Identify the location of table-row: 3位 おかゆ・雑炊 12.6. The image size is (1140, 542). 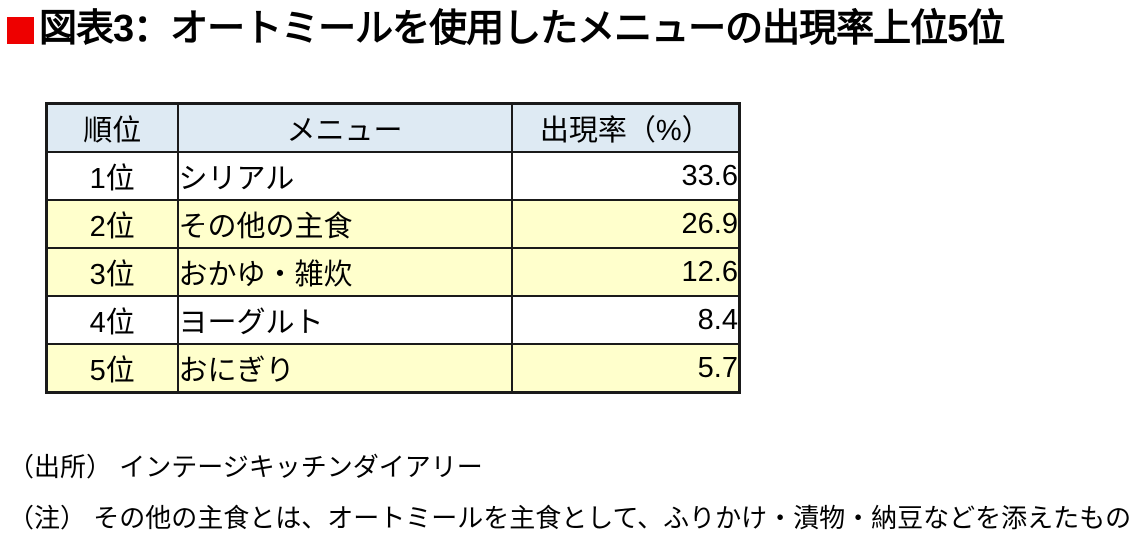
(393, 272).